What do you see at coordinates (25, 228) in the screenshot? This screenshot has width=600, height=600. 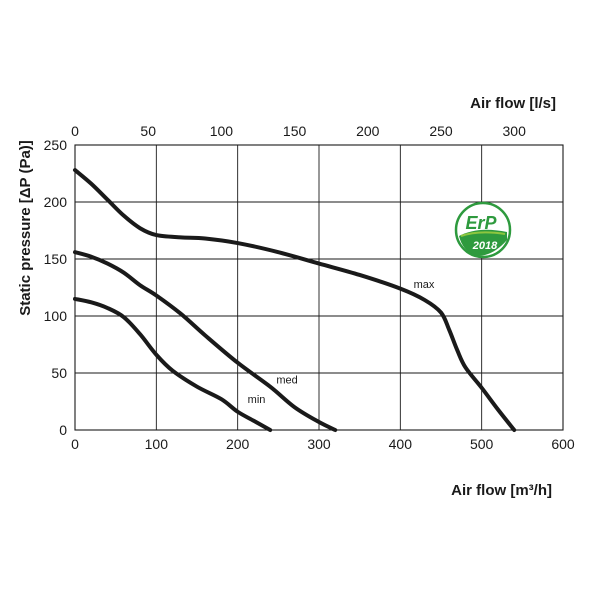 I see `y-axis-title: Static pressure [ΔP (Pa)]` at bounding box center [25, 228].